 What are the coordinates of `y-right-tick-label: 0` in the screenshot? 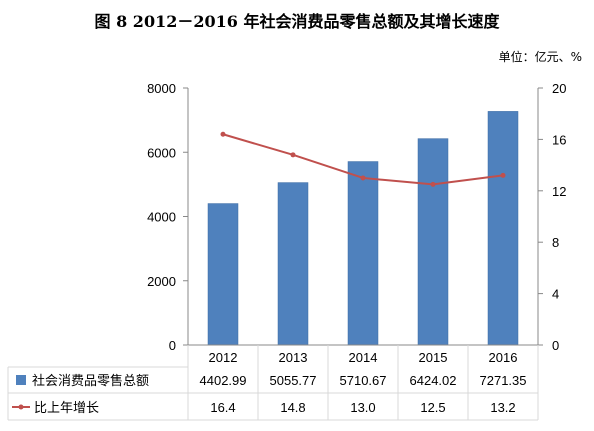 It's located at (555, 345).